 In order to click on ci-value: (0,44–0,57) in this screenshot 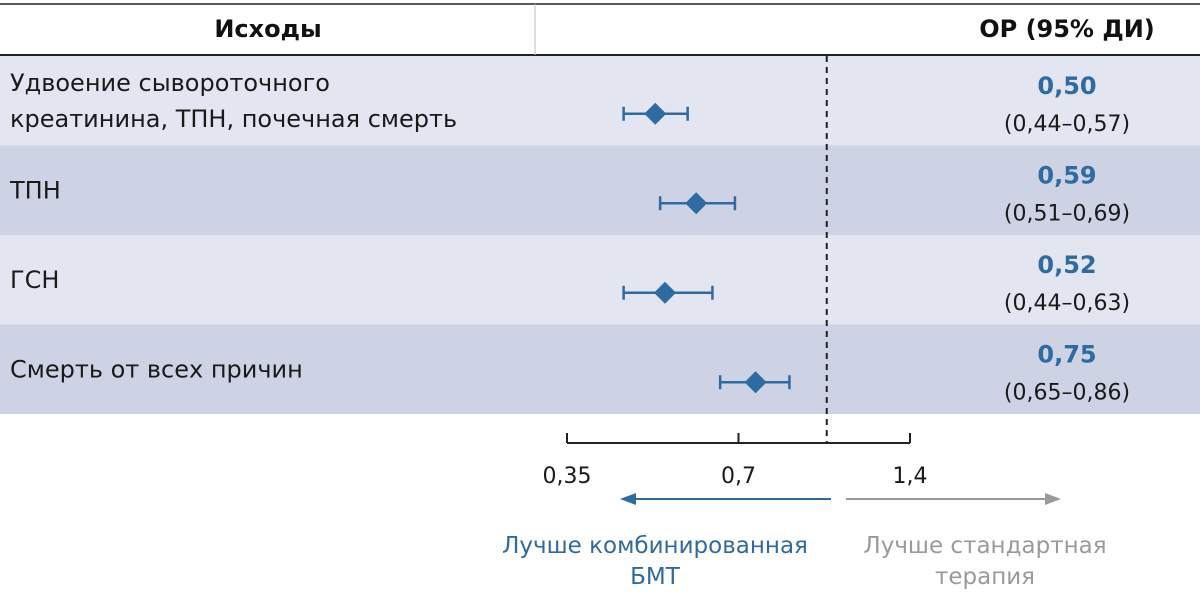, I will do `click(1067, 124)`.